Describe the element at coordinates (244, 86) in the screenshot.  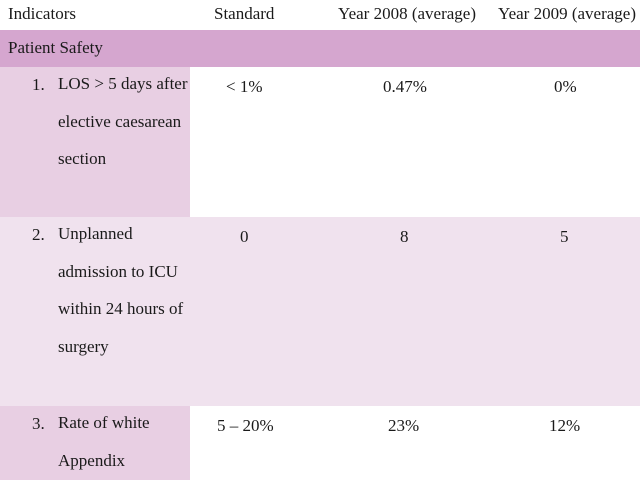
I see `standard-value: < 1%` at that location.